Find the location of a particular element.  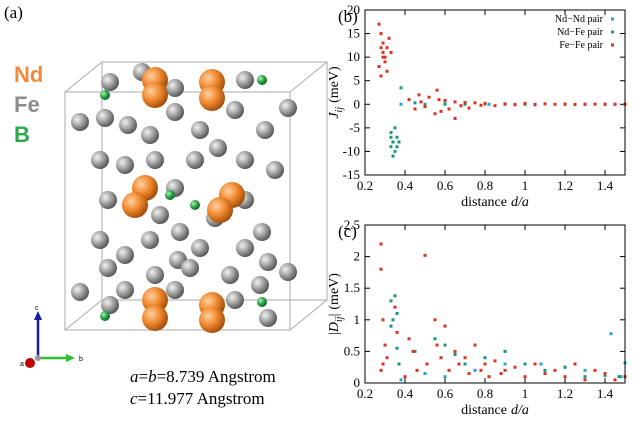

element-label: Fe is located at coordinates (27, 104).